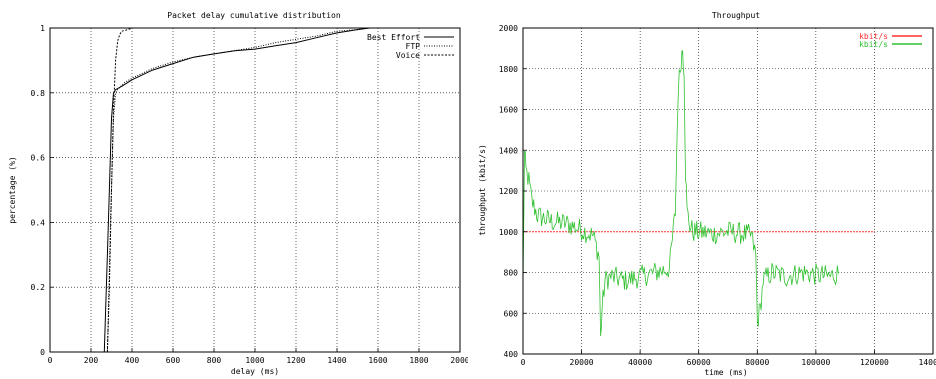 Image resolution: width=936 pixels, height=379 pixels. I want to click on cdf-x-ticks: 0 200 400 600 800 1000 1200 1400 1600 1800 2000, so click(258, 356).